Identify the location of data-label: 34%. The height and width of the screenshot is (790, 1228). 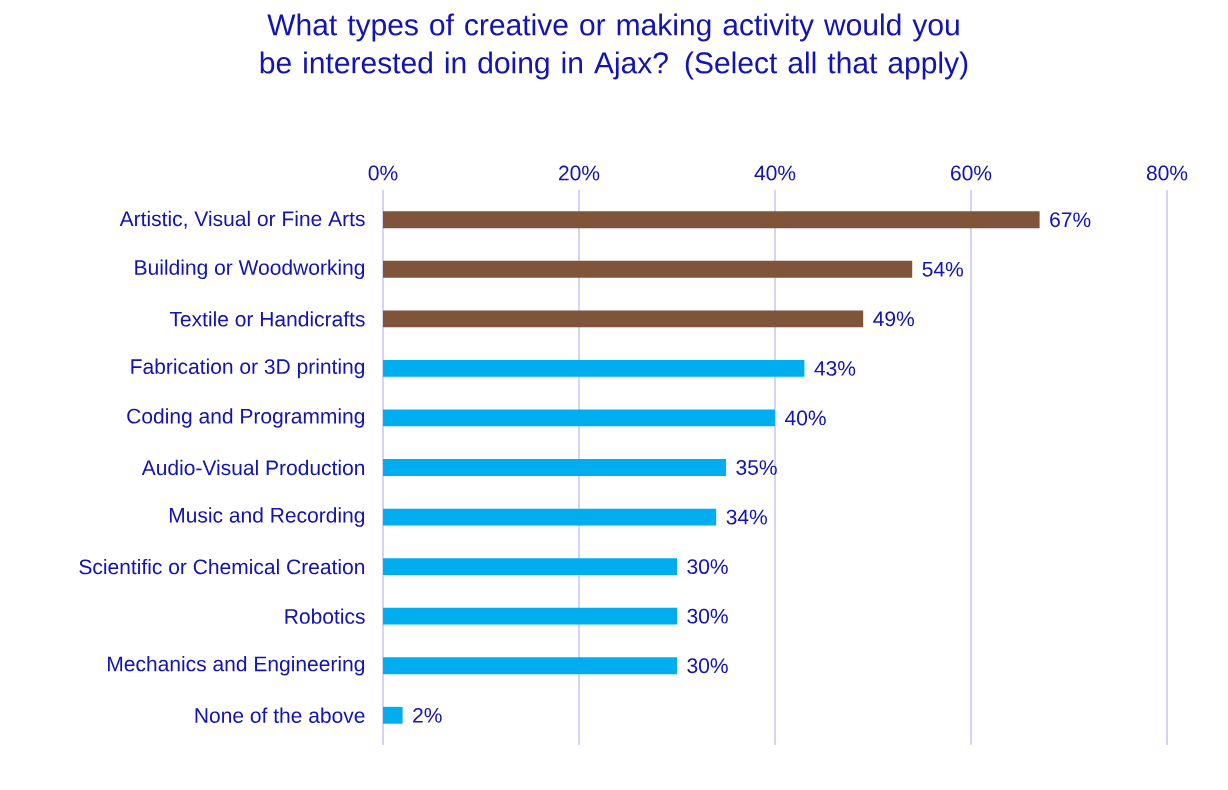
(746, 517).